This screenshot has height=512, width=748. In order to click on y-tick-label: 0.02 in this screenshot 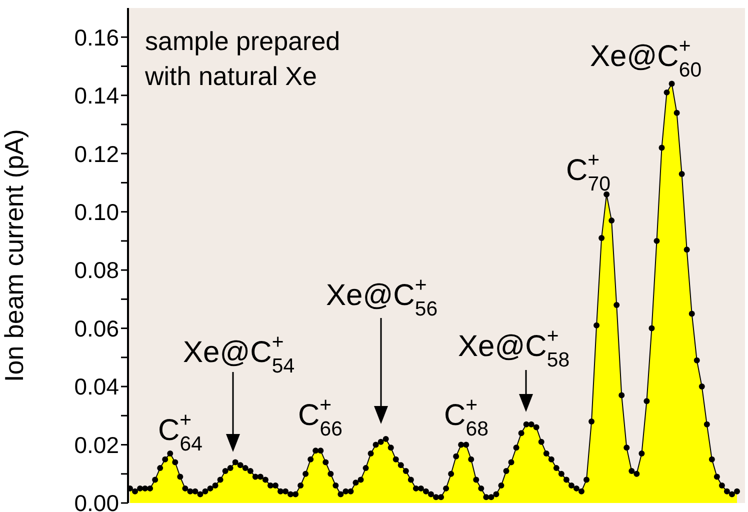, I will do `click(96, 445)`.